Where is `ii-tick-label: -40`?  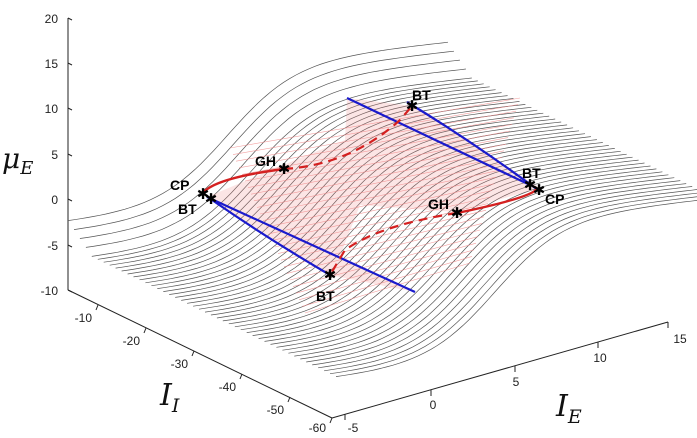 ii-tick-label: -40 is located at coordinates (228, 387).